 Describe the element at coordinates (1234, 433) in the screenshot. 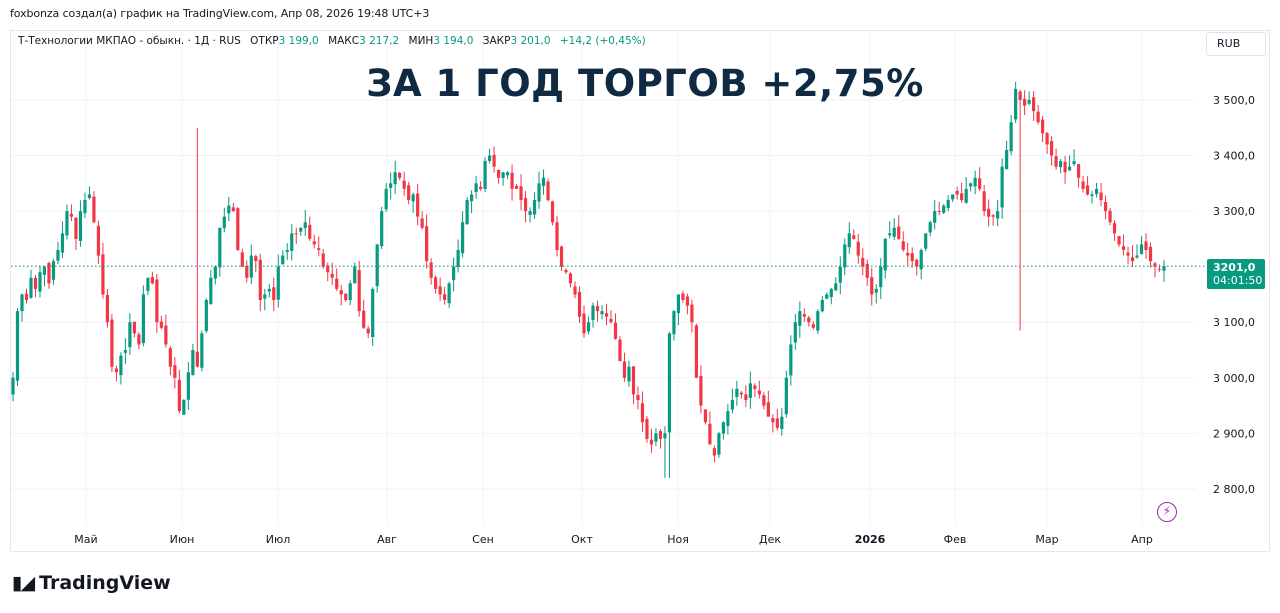

I see `svg-text: 2 900,0` at that location.